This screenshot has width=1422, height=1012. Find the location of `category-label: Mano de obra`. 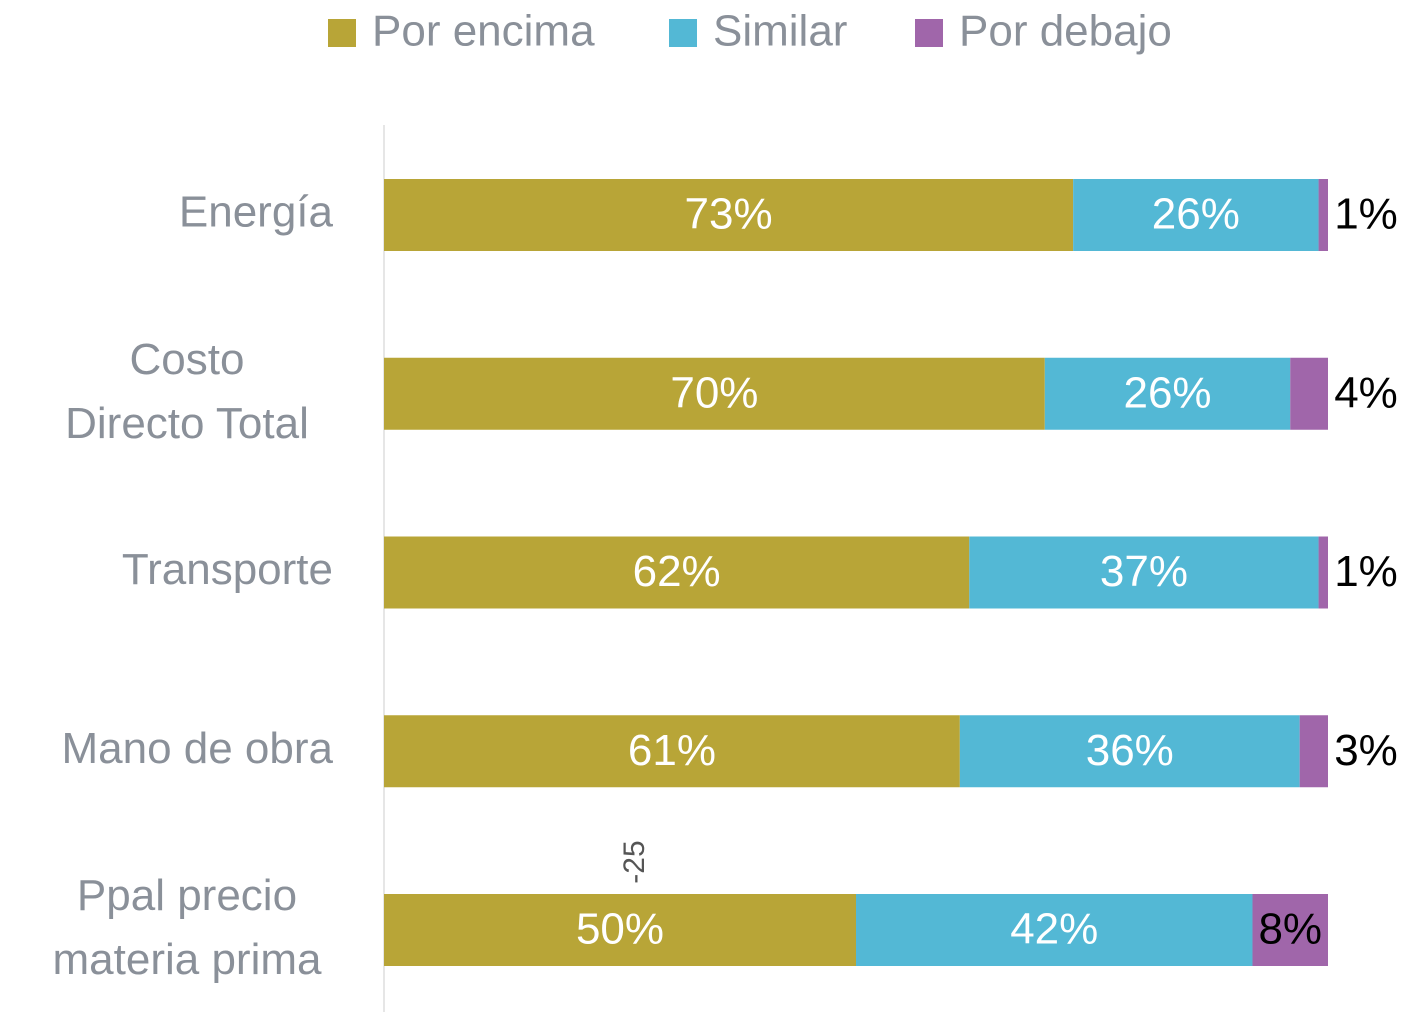

category-label: Mano de obra is located at coordinates (197, 748).